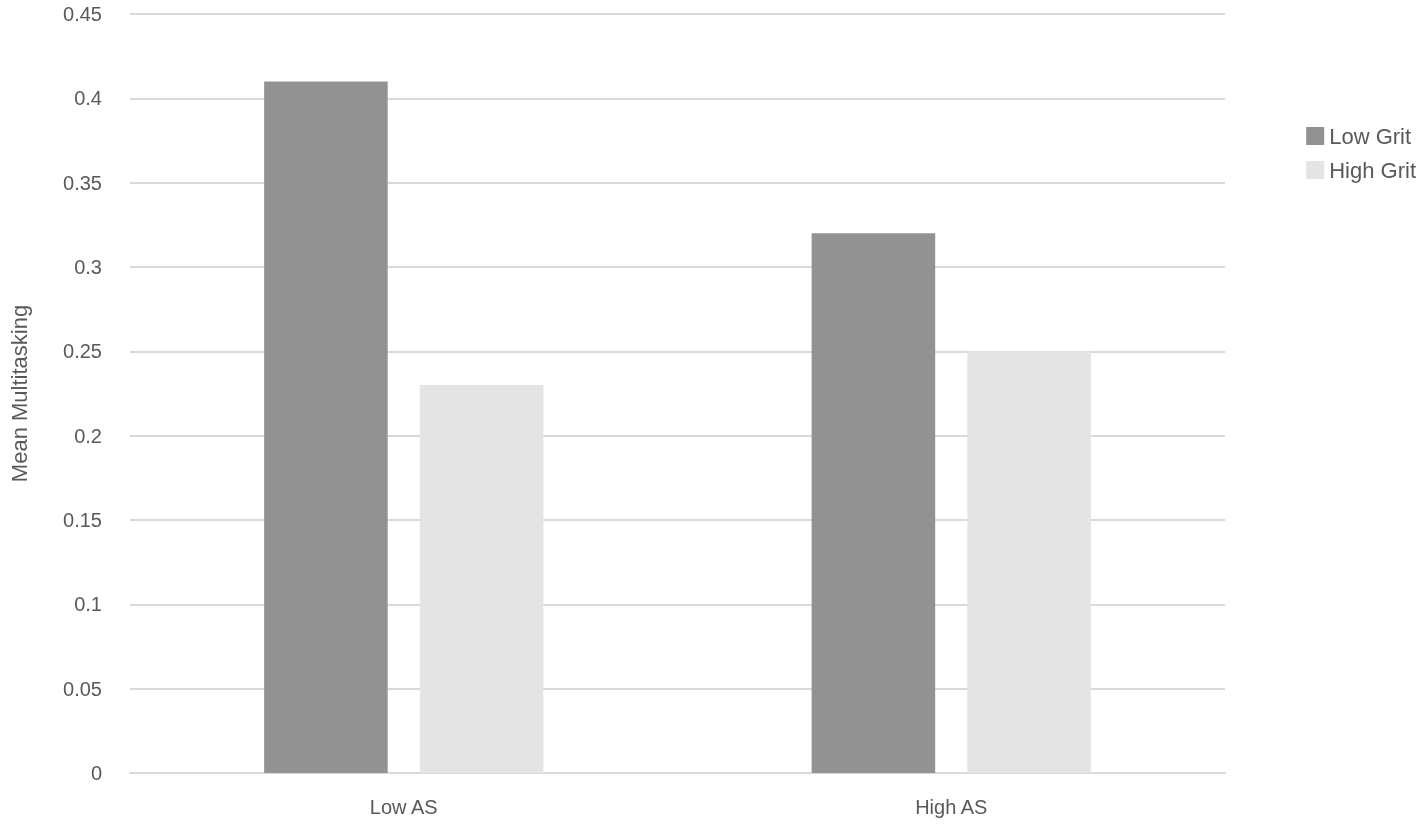 The width and height of the screenshot is (1421, 829). I want to click on legend-label: Low Grit, so click(1370, 136).